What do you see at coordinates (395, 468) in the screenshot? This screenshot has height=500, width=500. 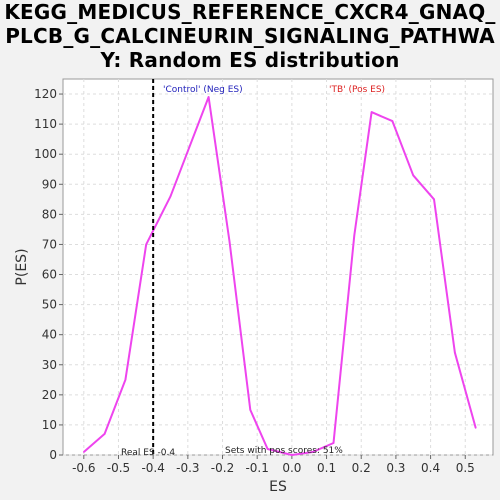 I see `x-tick-label: 0.3` at bounding box center [395, 468].